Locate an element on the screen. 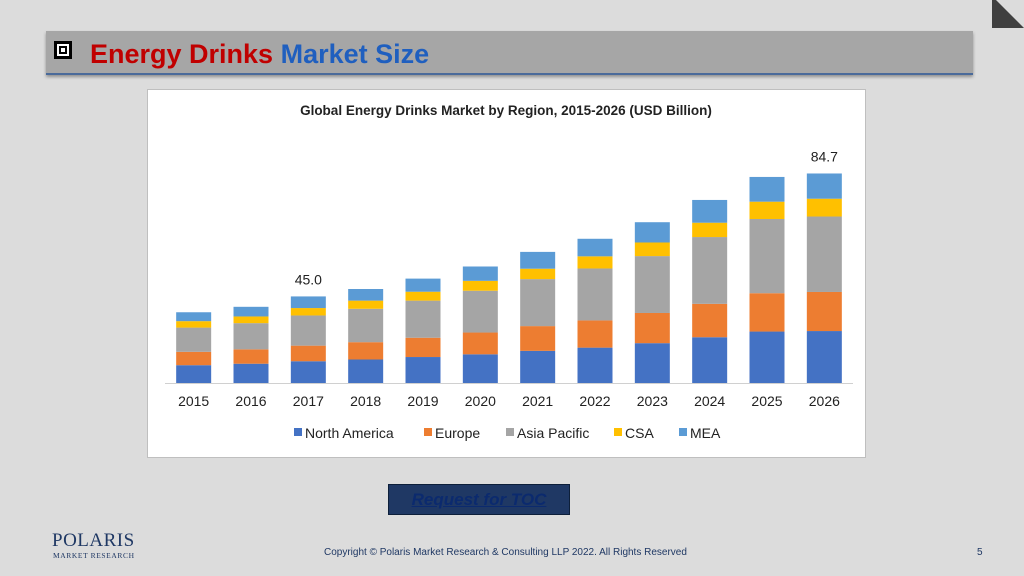 The image size is (1024, 576). legend-label-mea: MEA is located at coordinates (705, 433).